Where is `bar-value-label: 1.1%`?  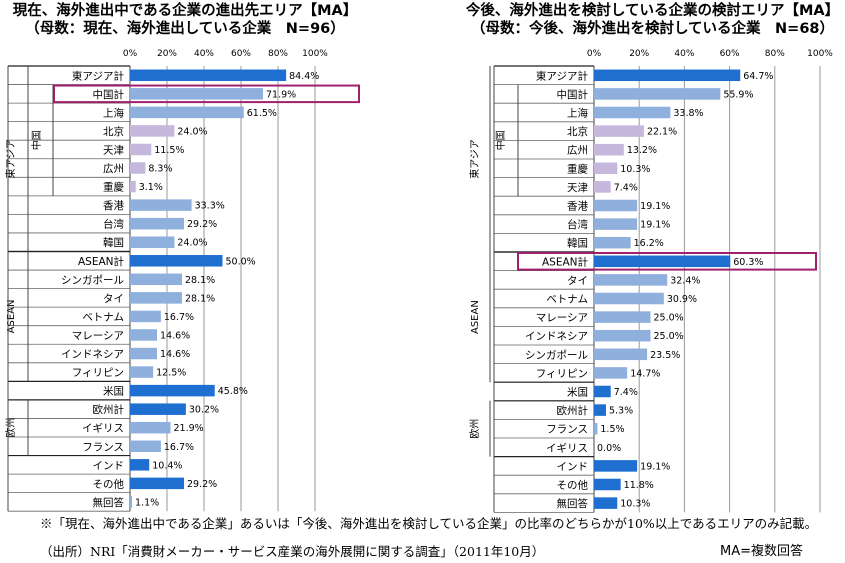
bar-value-label: 1.1% is located at coordinates (147, 502).